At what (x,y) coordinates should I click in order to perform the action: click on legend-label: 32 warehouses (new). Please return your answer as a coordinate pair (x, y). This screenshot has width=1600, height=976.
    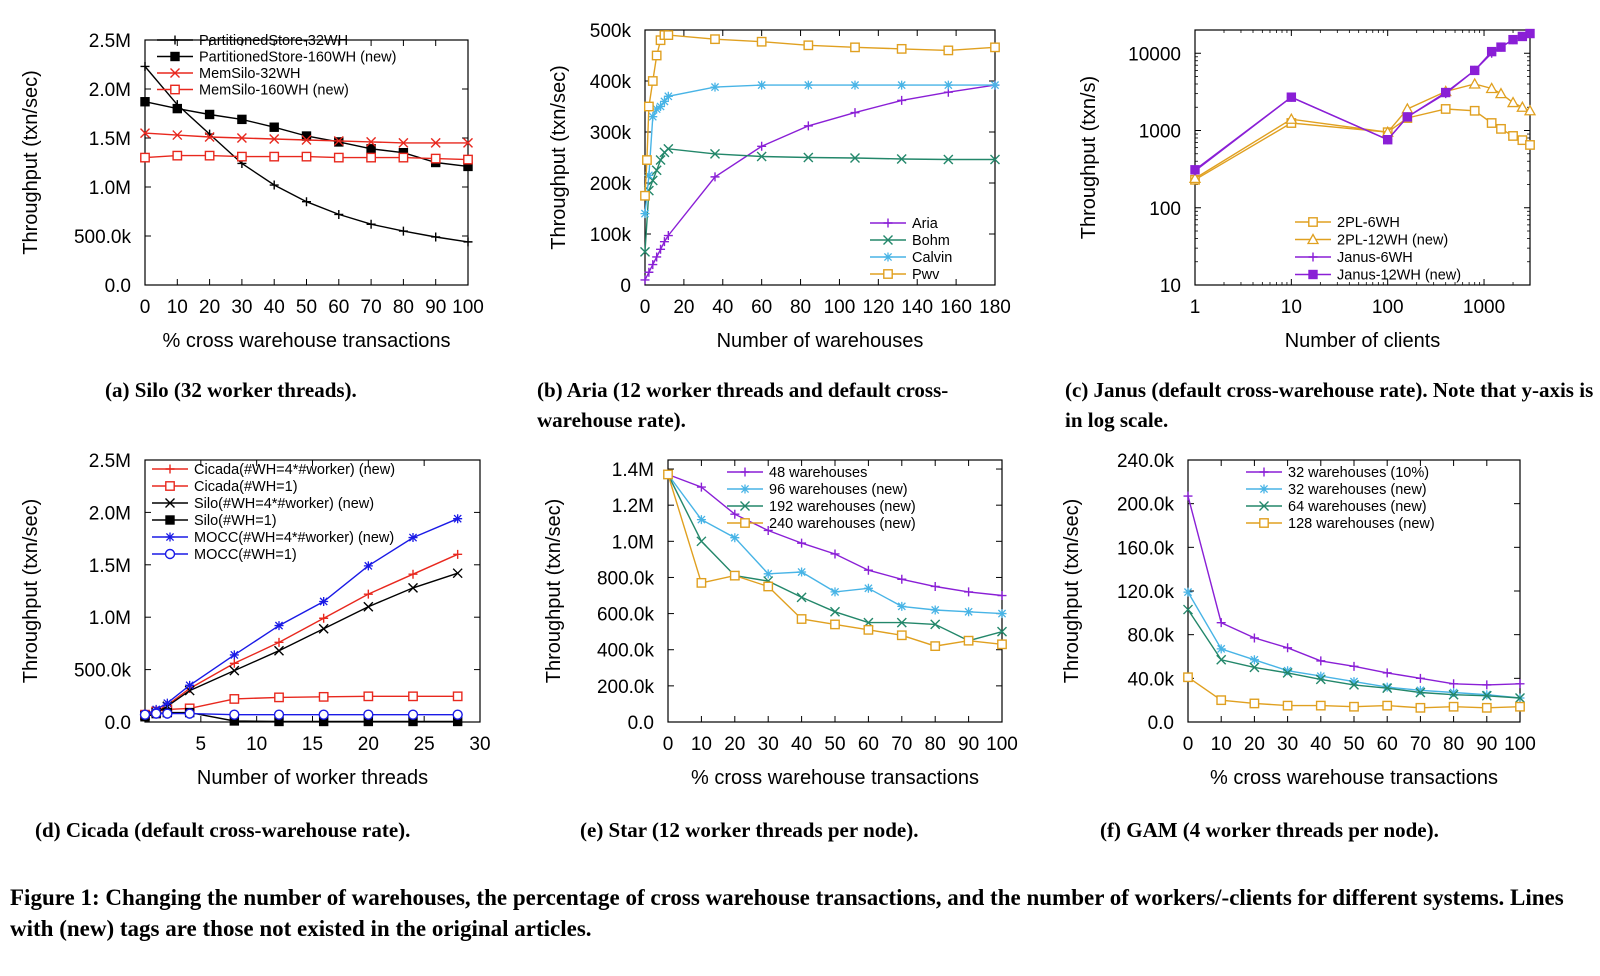
    Looking at the image, I should click on (1357, 490).